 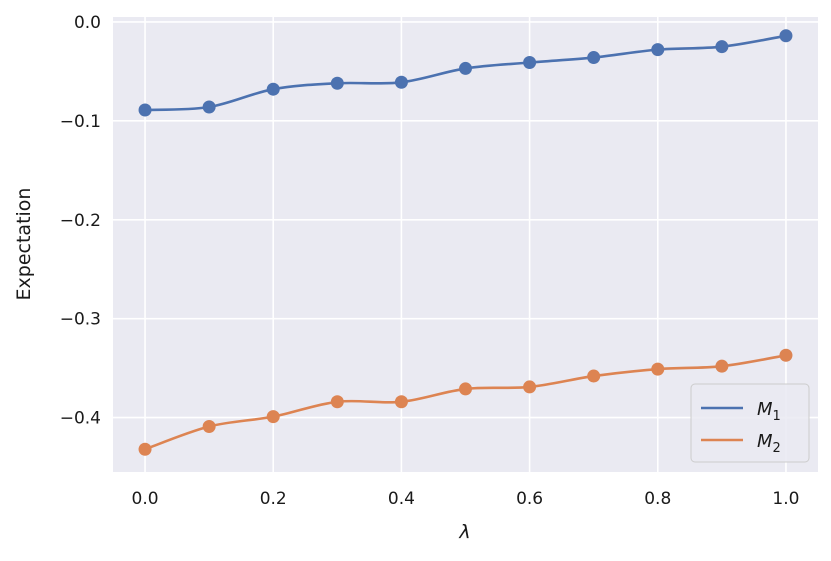 What do you see at coordinates (777, 448) in the screenshot?
I see `legend-subscript: 2` at bounding box center [777, 448].